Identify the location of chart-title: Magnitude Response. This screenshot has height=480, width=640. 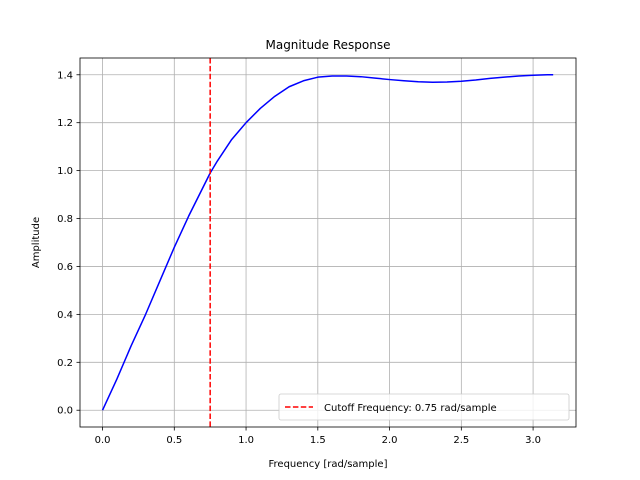
(327, 45).